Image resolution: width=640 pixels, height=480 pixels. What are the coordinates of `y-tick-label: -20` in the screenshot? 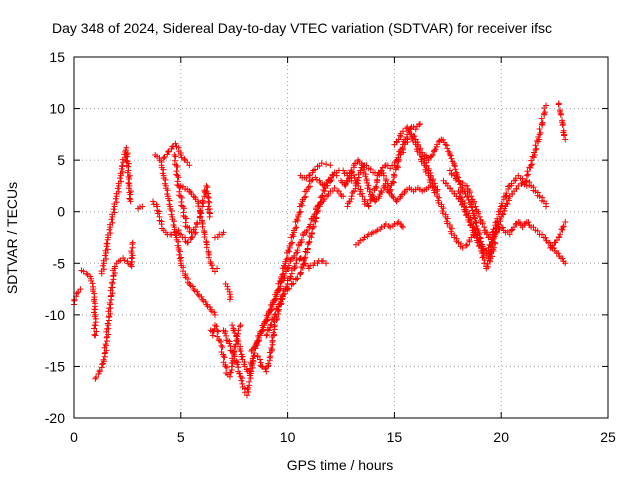 It's located at (55, 418).